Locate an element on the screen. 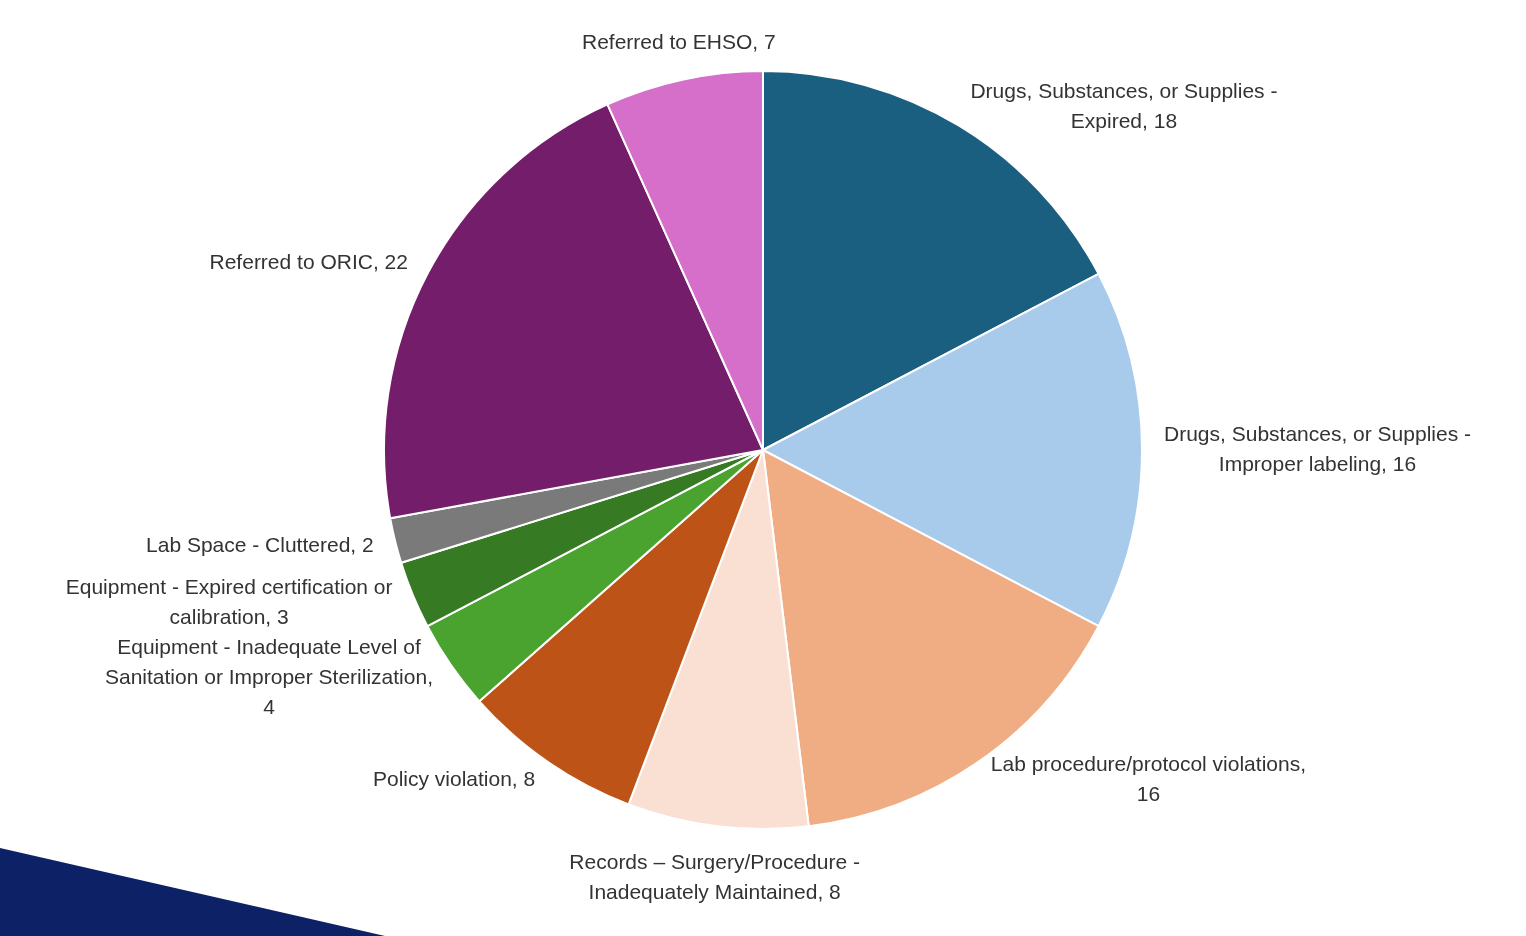  slice-label: Referred to EHSO, 7 is located at coordinates (678, 41).